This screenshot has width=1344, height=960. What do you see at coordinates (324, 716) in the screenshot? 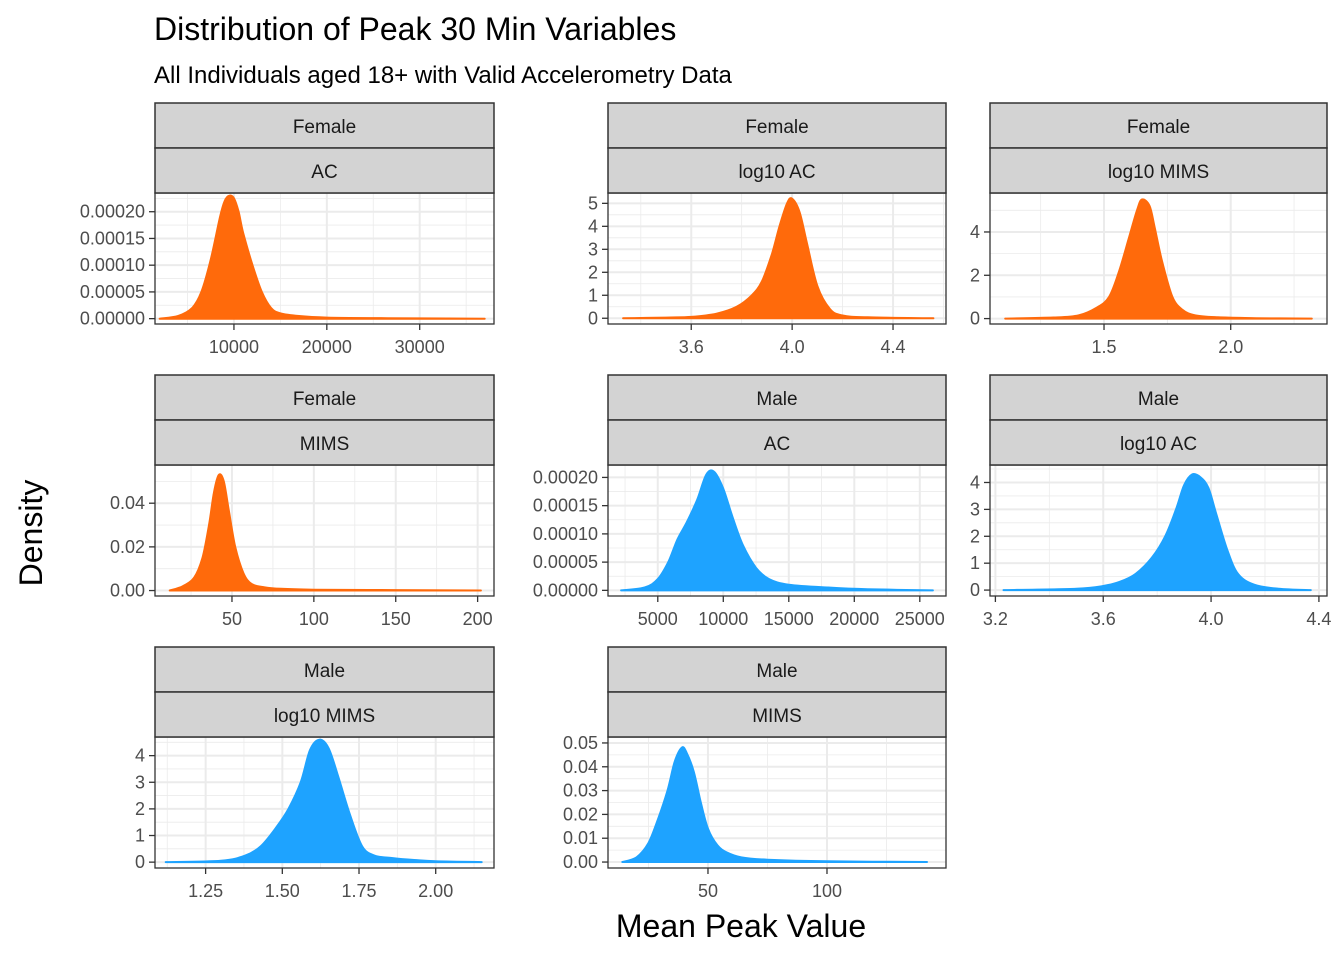
I see `strip-variable-label: log10 MIMS` at bounding box center [324, 716].